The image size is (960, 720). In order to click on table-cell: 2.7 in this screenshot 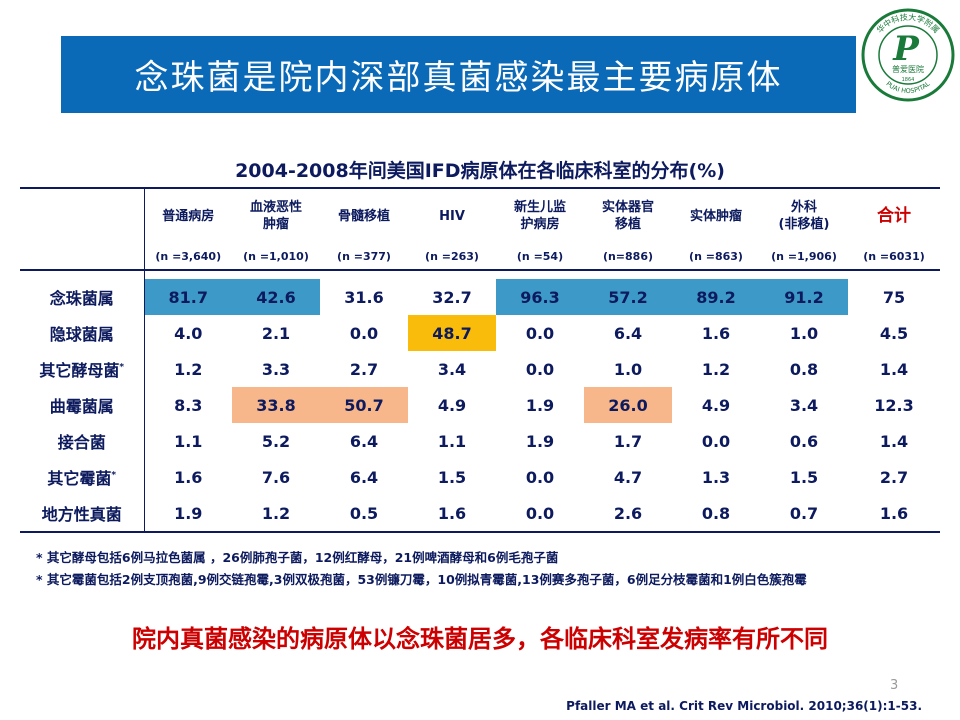, I will do `click(364, 369)`.